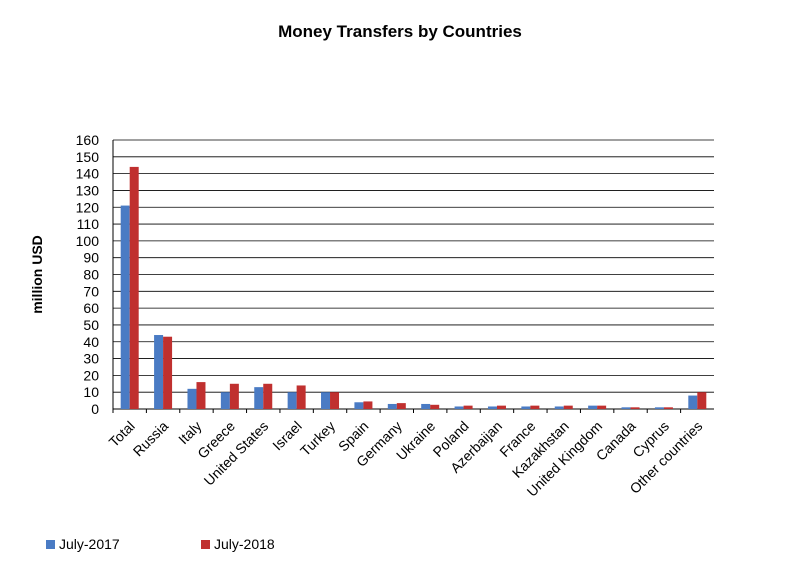  What do you see at coordinates (88, 157) in the screenshot?
I see `y-tick-label: 150` at bounding box center [88, 157].